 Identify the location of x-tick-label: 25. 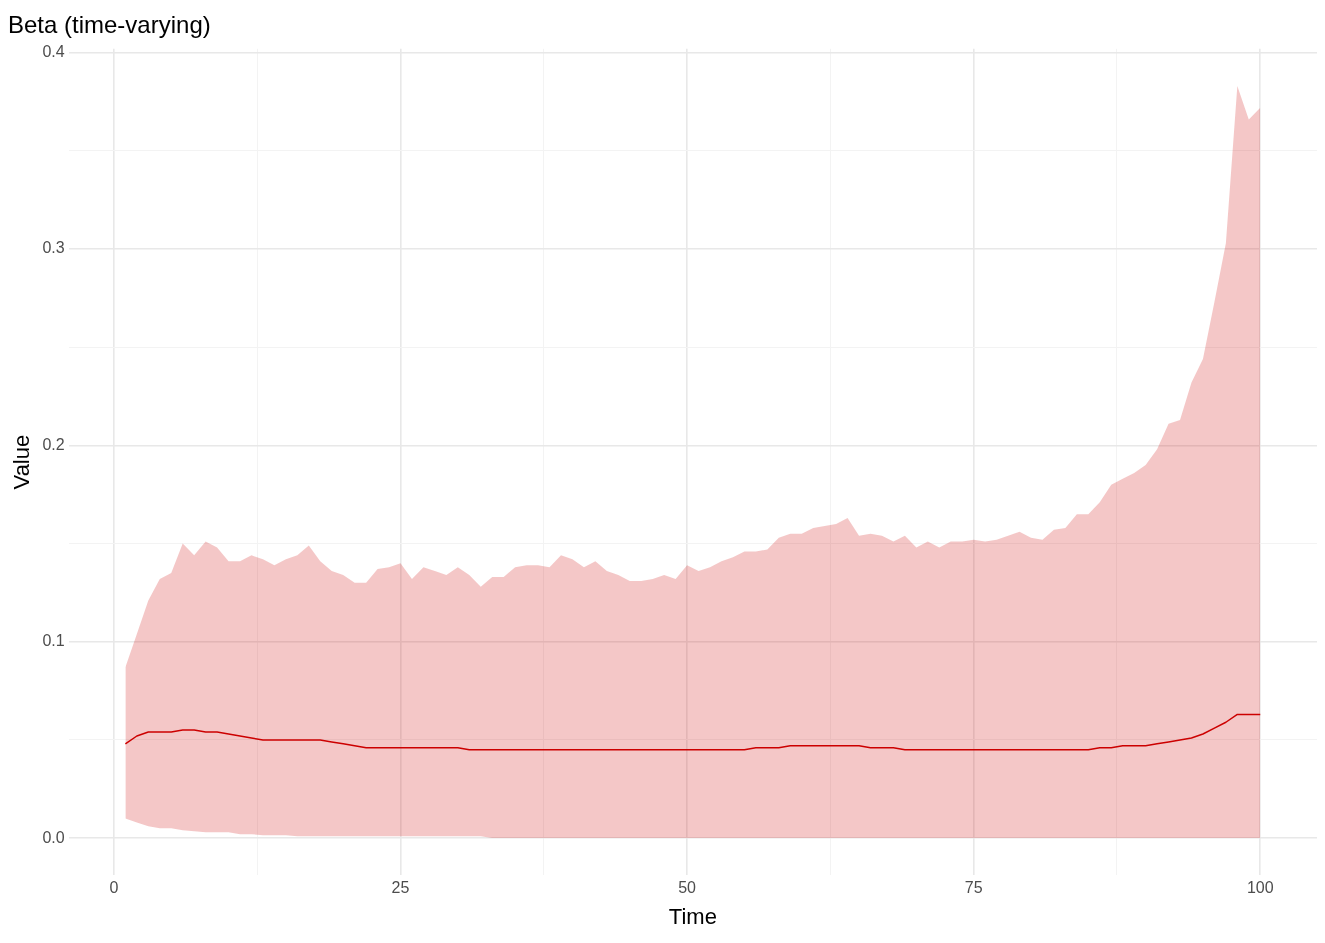
(400, 888).